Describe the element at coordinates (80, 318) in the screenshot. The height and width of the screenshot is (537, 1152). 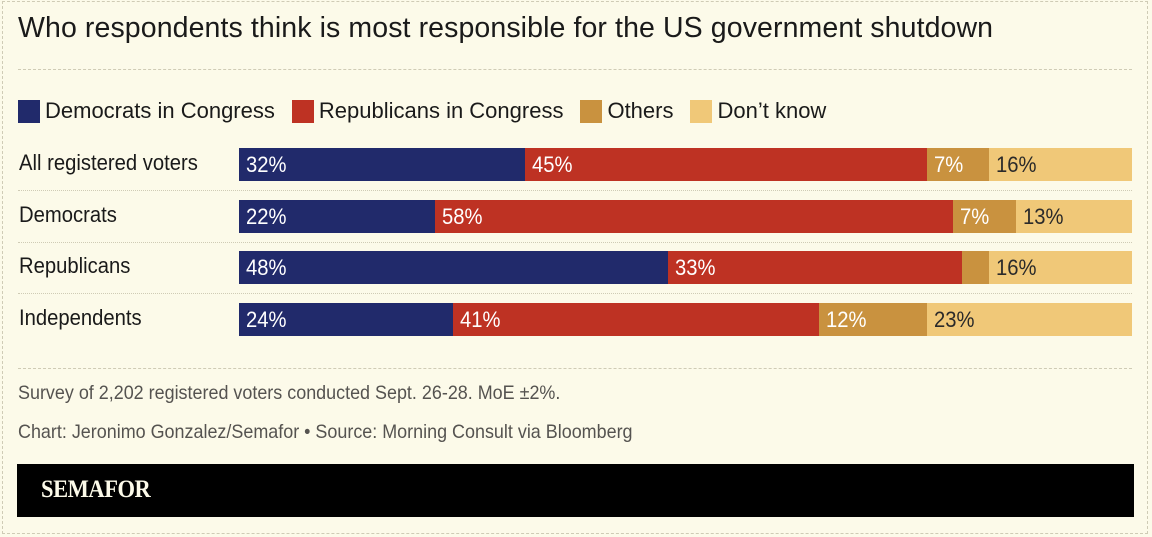
I see `category-label: Independents` at that location.